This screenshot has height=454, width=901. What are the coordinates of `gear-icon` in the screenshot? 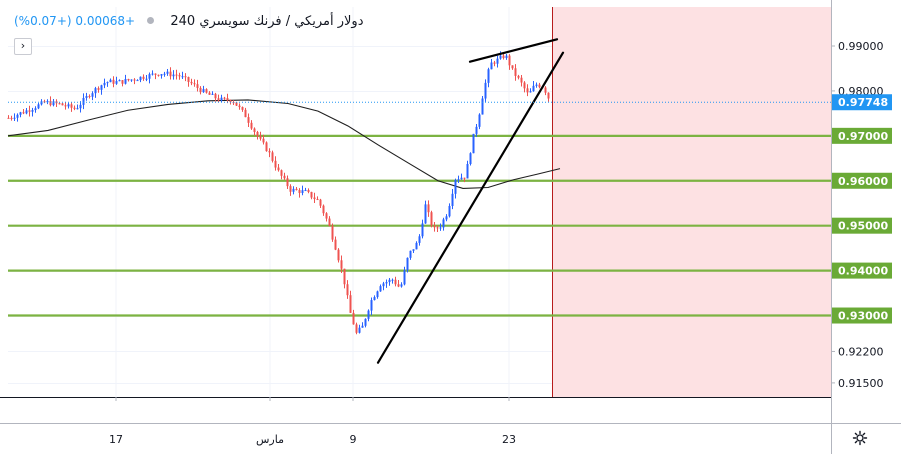 It's located at (860, 438).